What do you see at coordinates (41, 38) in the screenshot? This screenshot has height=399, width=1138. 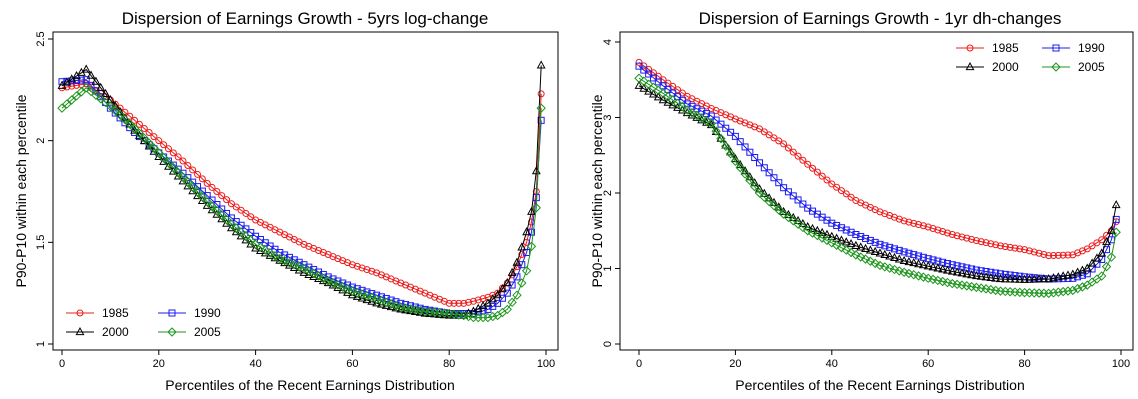 I see `chart-left-ytick-label: 2.5` at bounding box center [41, 38].